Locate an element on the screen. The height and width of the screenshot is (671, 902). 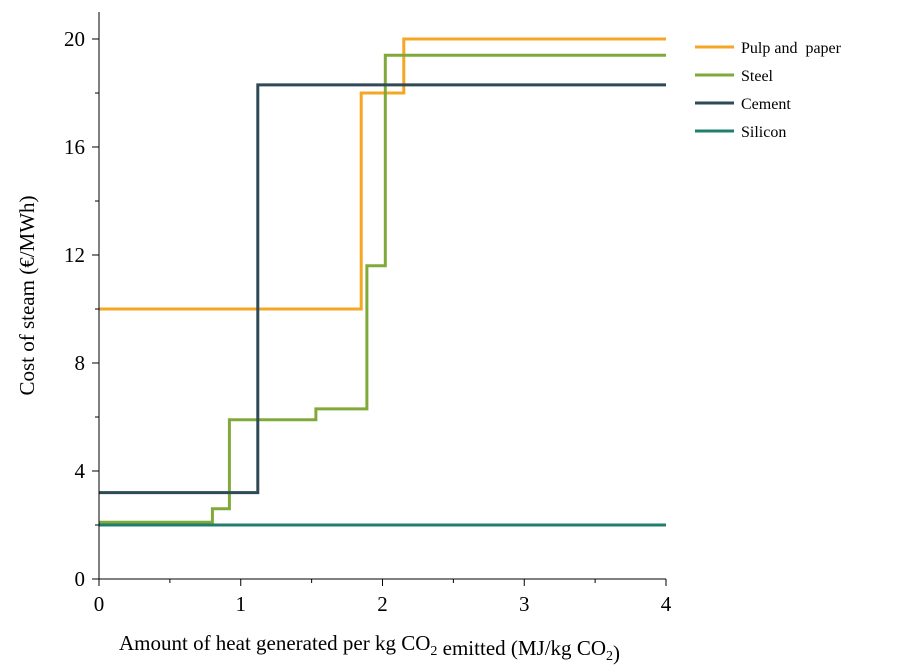
legend-label: Cement is located at coordinates (766, 104).